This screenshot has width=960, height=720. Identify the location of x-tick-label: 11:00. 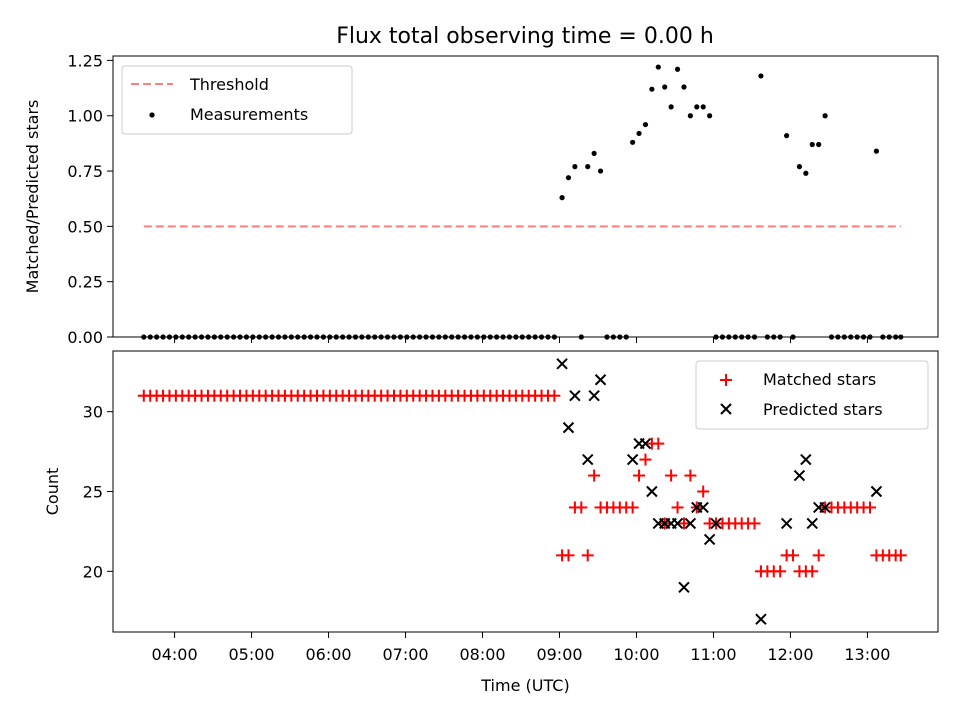
(713, 654).